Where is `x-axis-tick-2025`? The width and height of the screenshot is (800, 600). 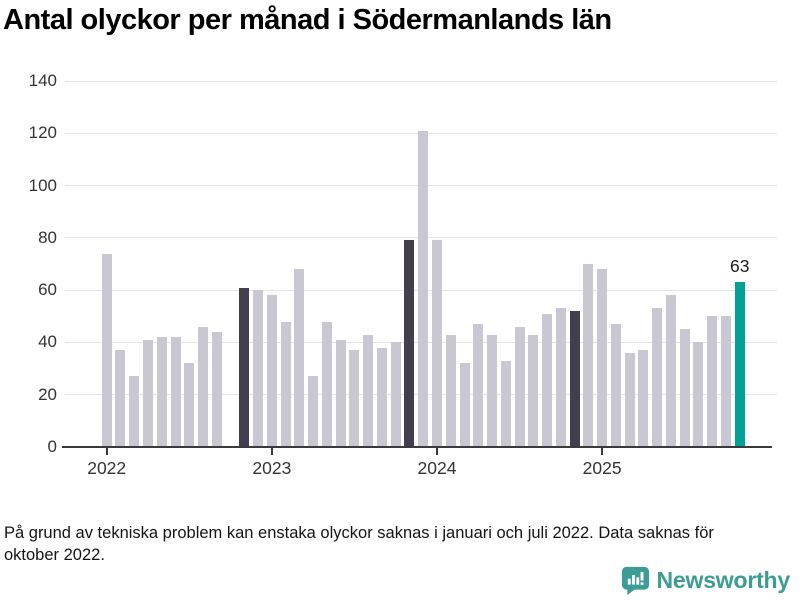 x-axis-tick-2025 is located at coordinates (602, 451).